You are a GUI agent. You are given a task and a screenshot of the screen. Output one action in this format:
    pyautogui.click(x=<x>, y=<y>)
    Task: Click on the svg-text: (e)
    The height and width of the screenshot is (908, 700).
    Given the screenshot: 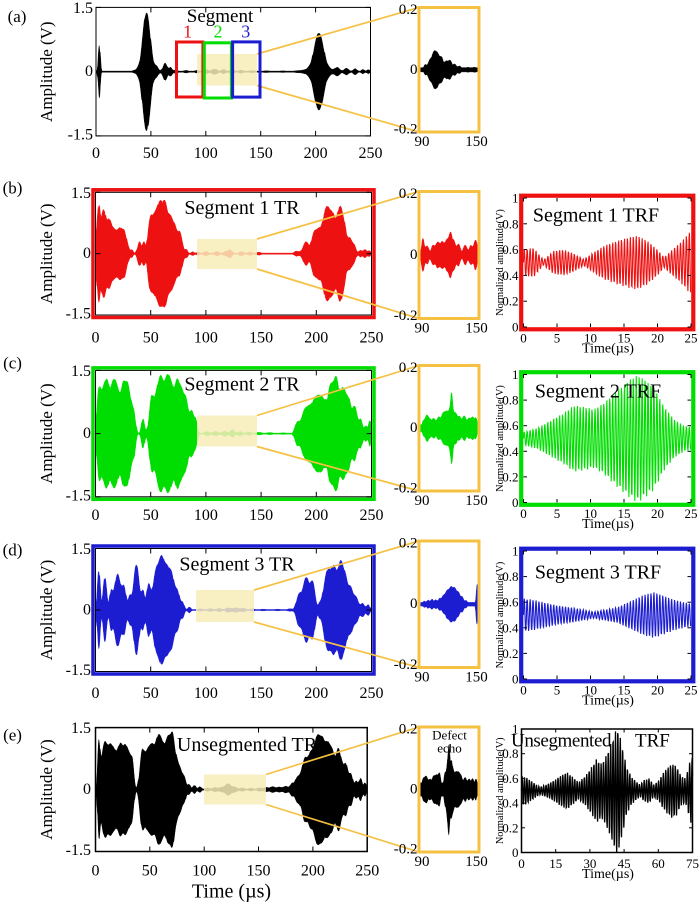 What is the action you would take?
    pyautogui.click(x=12, y=735)
    